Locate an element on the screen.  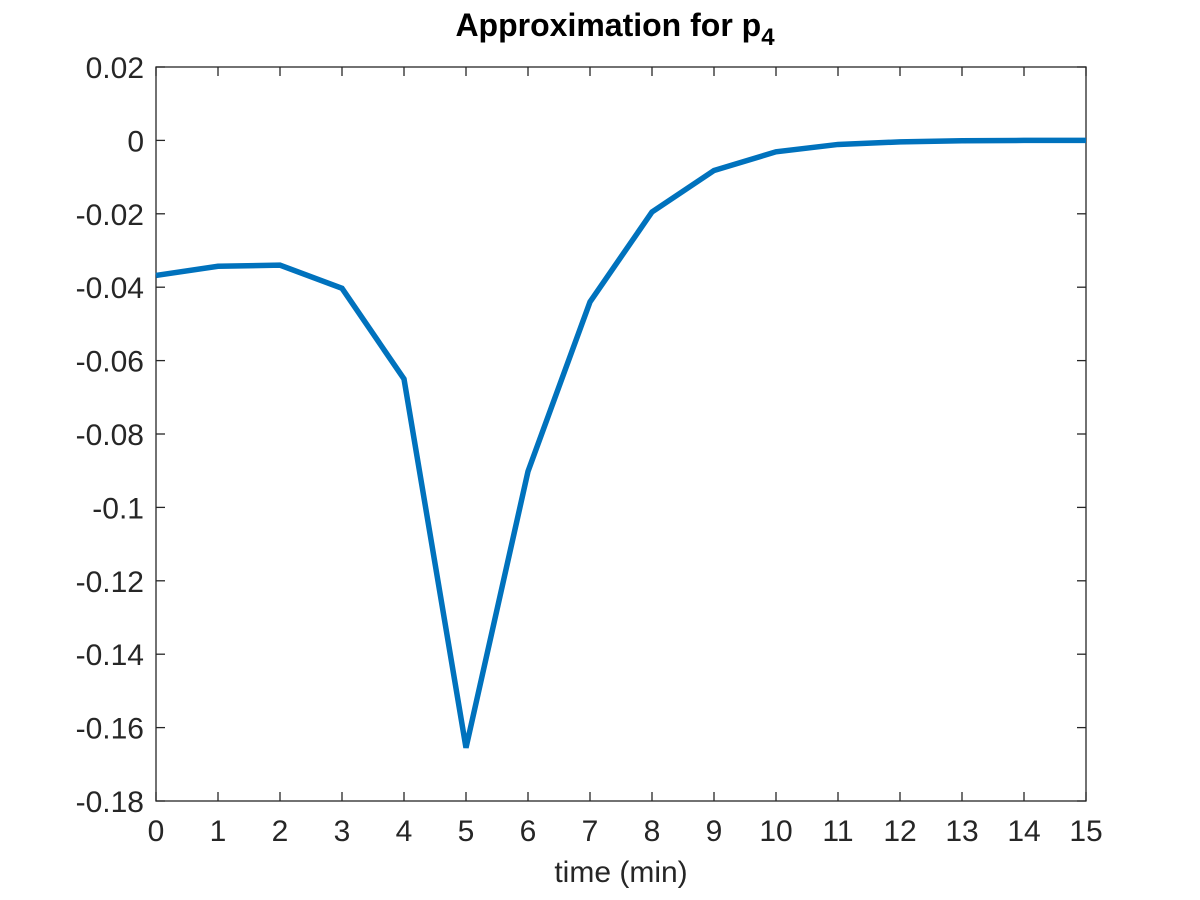
x-tick-label: 6 is located at coordinates (528, 831).